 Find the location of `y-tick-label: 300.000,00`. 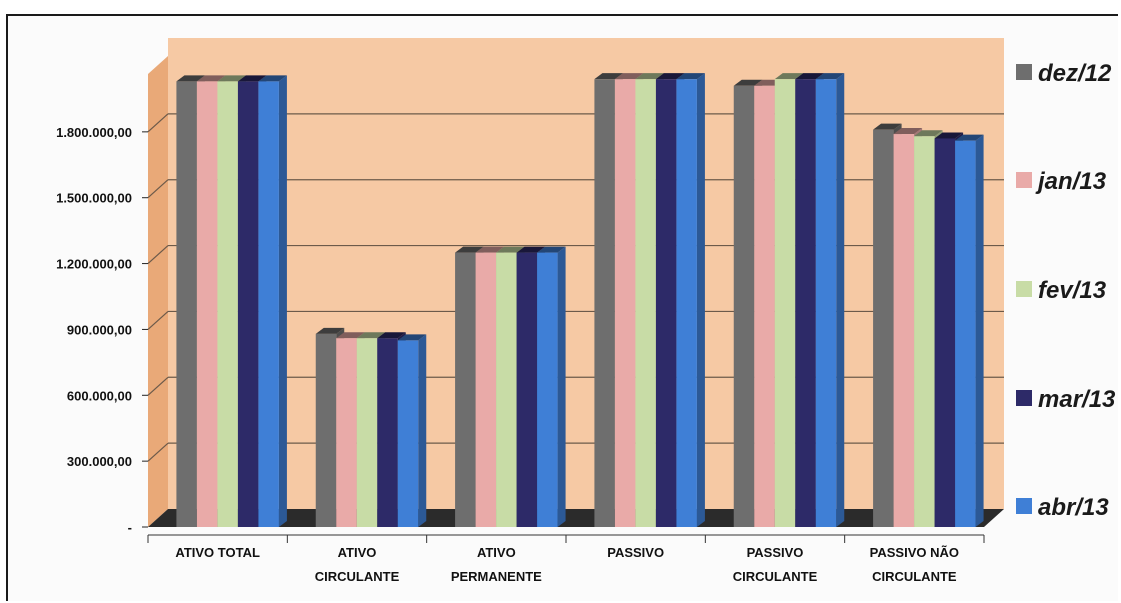

y-tick-label: 300.000,00 is located at coordinates (99, 461).